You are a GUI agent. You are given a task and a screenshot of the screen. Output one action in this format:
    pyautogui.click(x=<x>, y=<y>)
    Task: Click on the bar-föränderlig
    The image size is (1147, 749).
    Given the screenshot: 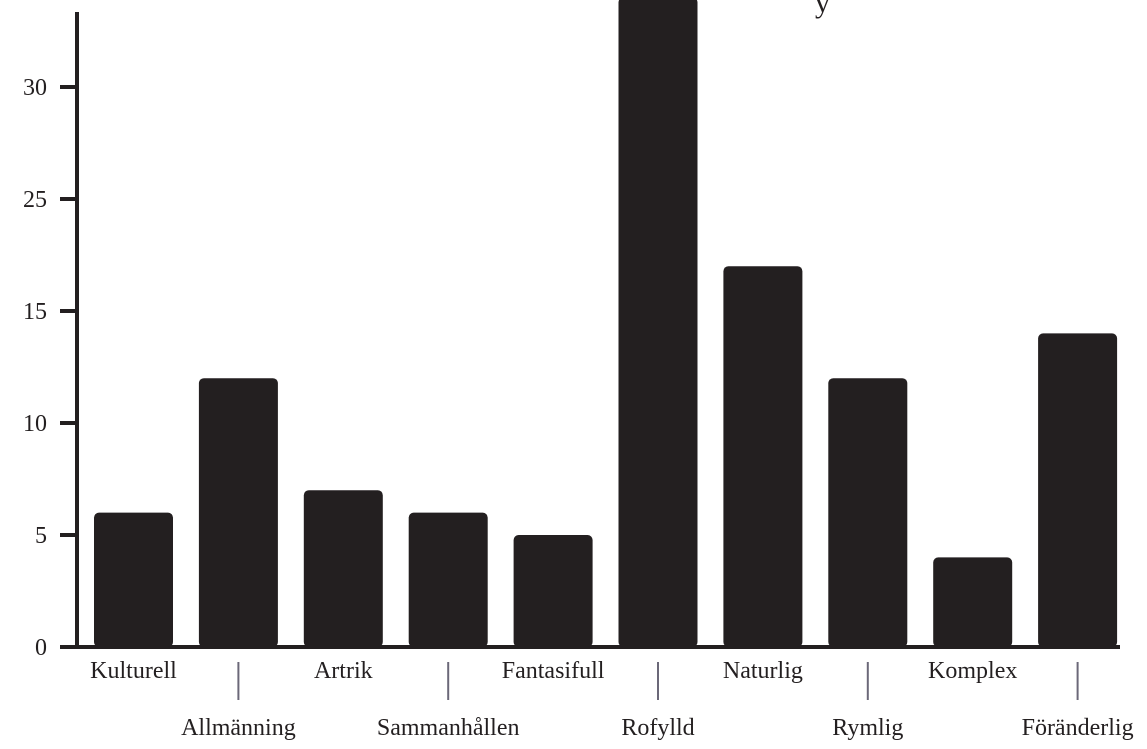 What is the action you would take?
    pyautogui.click(x=1078, y=490)
    